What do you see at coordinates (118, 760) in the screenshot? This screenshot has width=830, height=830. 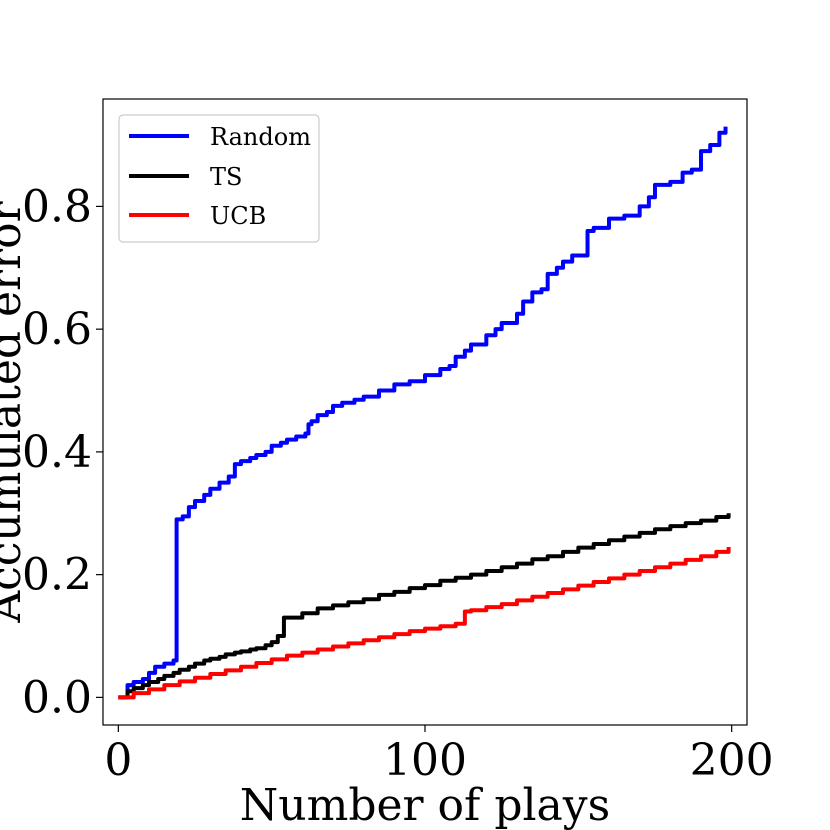 I see `x-tick-label: 0` at bounding box center [118, 760].